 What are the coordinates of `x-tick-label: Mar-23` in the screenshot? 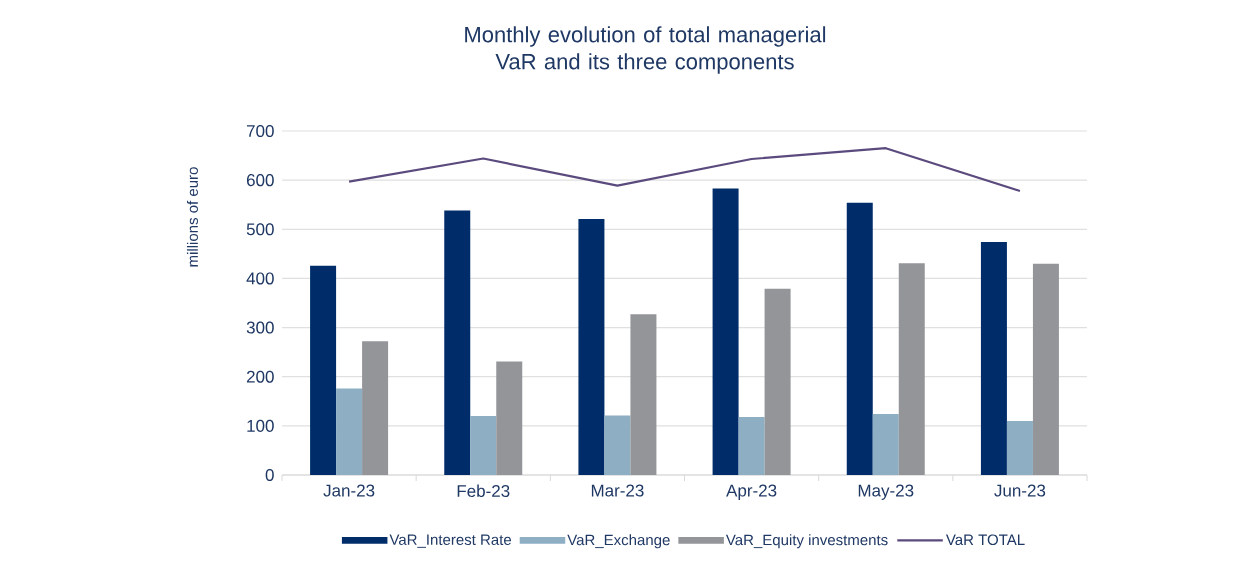 It's located at (617, 490).